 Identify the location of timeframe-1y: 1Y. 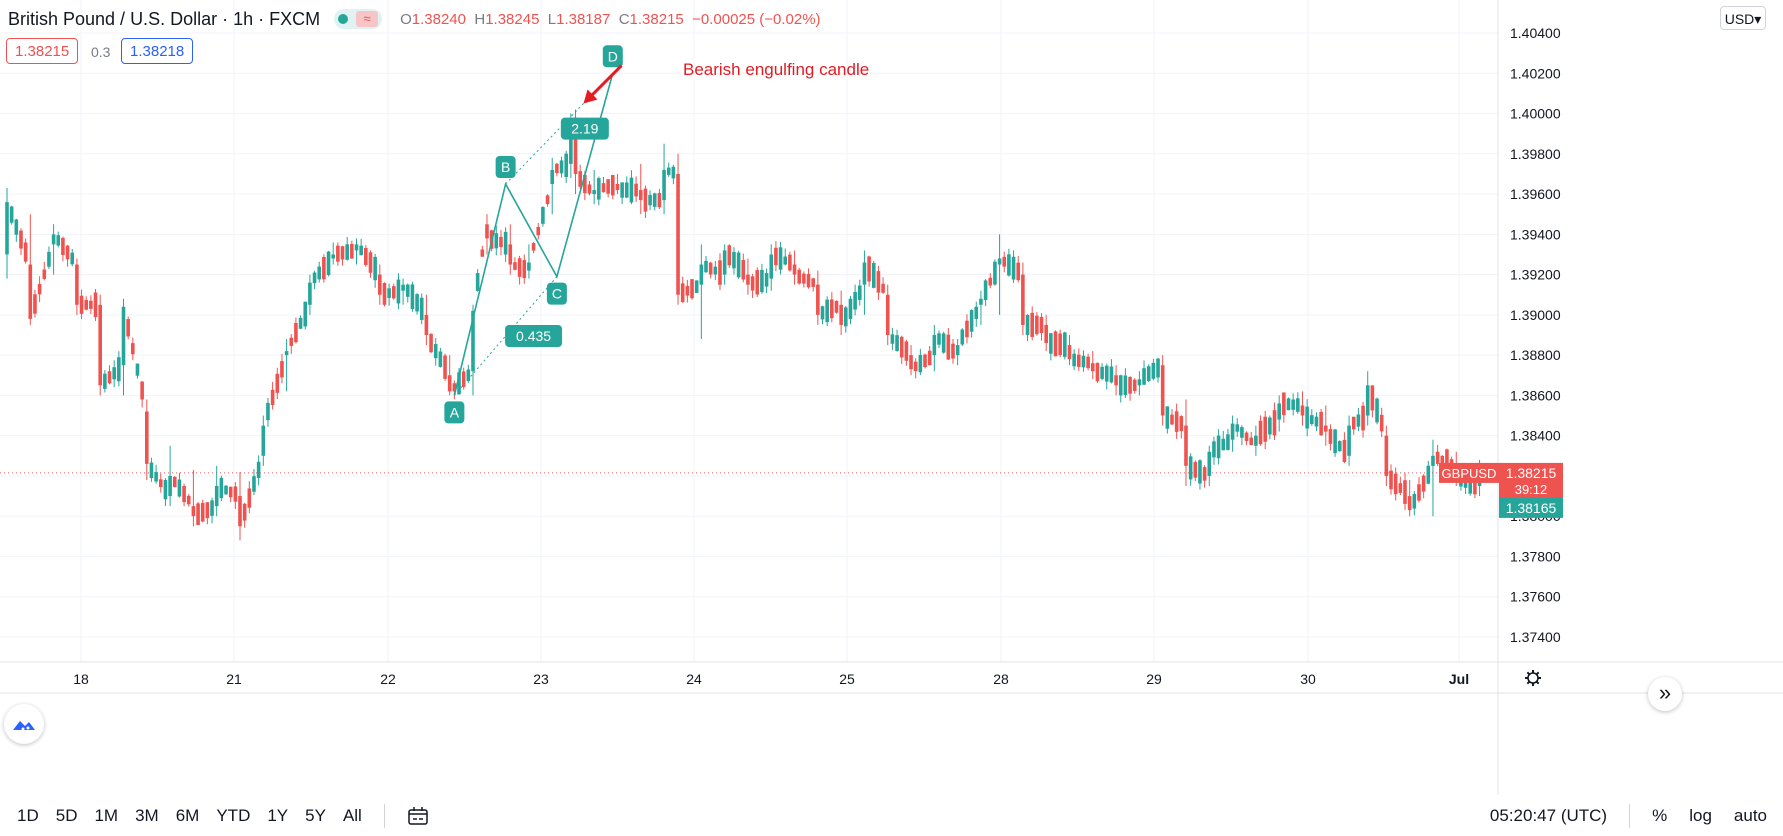
(278, 815).